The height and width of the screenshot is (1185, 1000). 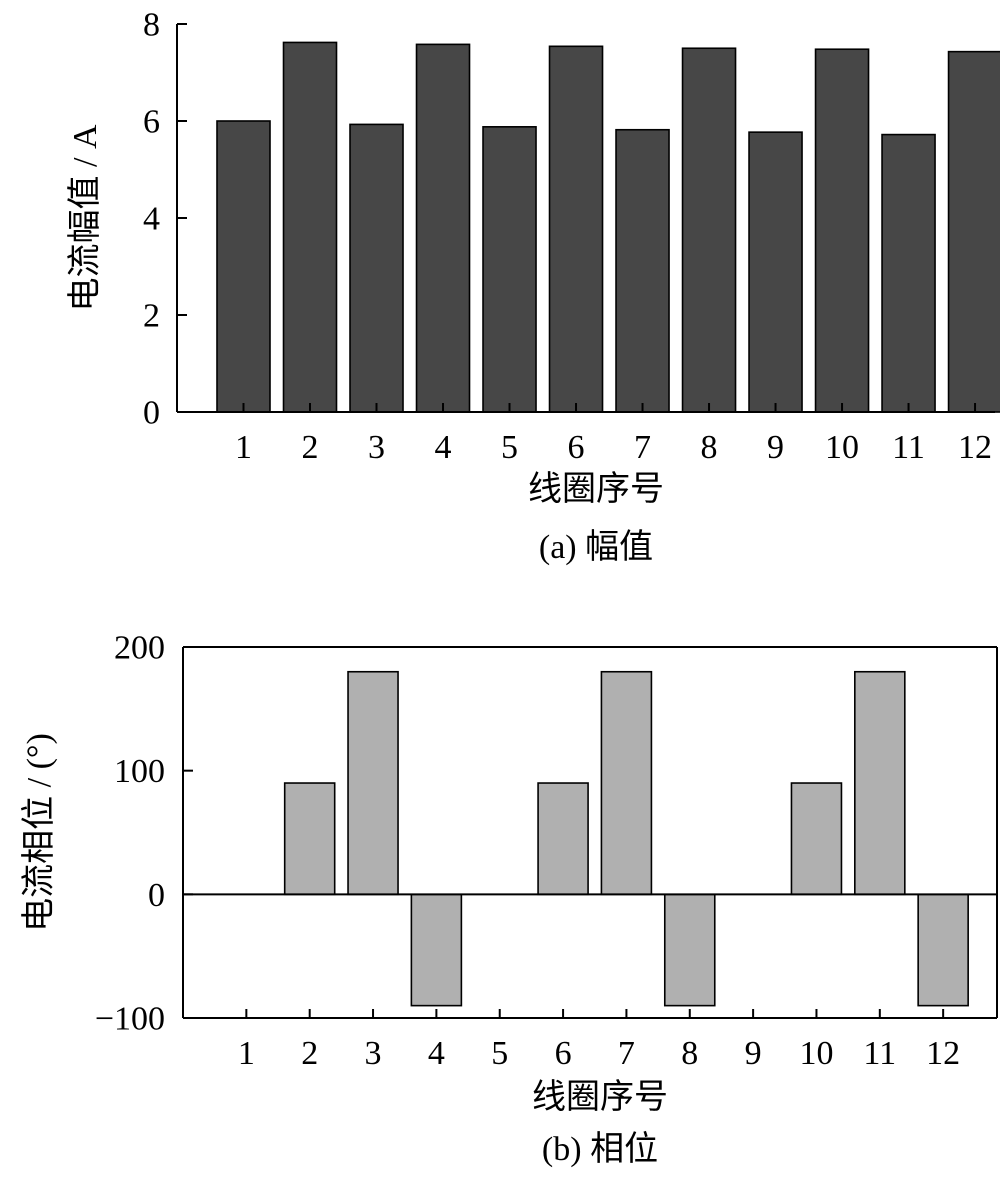 I want to click on amp-y-tick-label: 0, so click(x=151, y=413).